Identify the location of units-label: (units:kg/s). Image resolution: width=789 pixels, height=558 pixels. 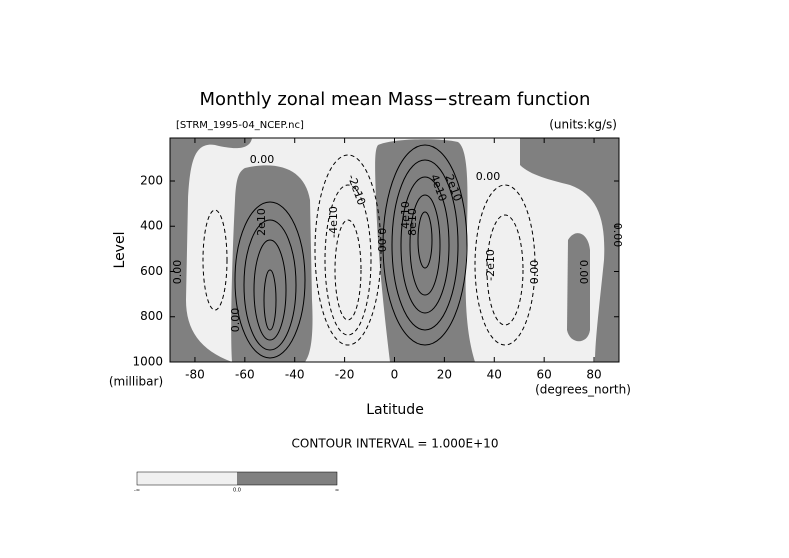
(583, 125).